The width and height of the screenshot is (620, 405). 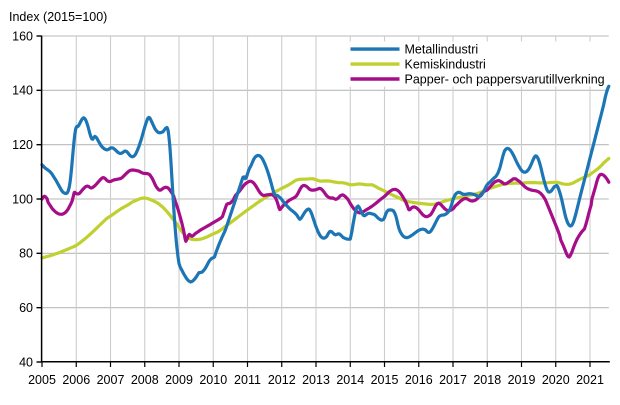 I want to click on svg-text: Index (2015=100), so click(x=58, y=17).